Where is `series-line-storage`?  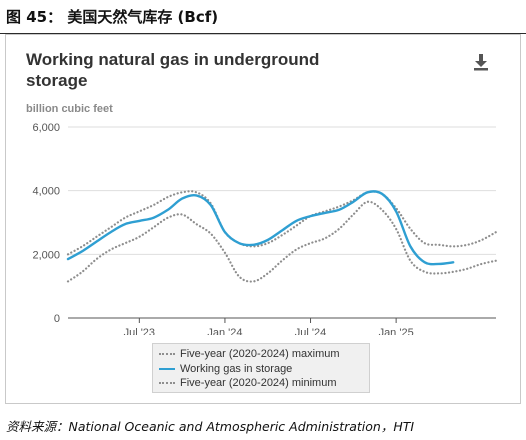
series-line-storage is located at coordinates (260, 228).